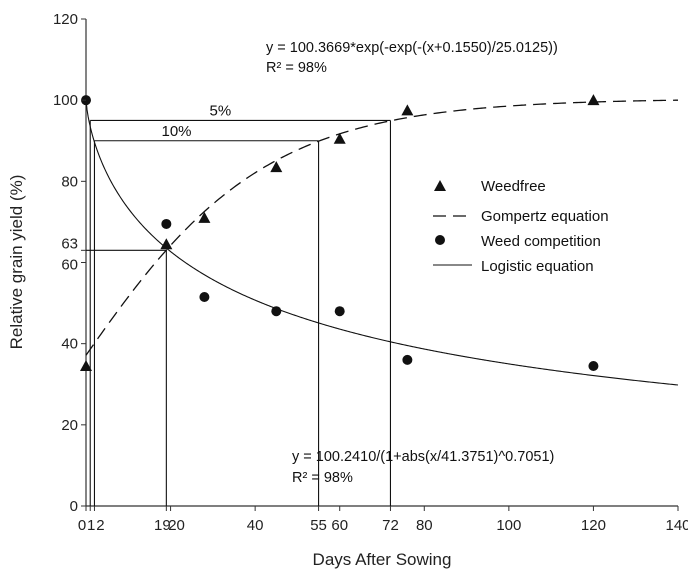 This screenshot has height=574, width=688. I want to click on y-tick-label-100: 100, so click(65, 100).